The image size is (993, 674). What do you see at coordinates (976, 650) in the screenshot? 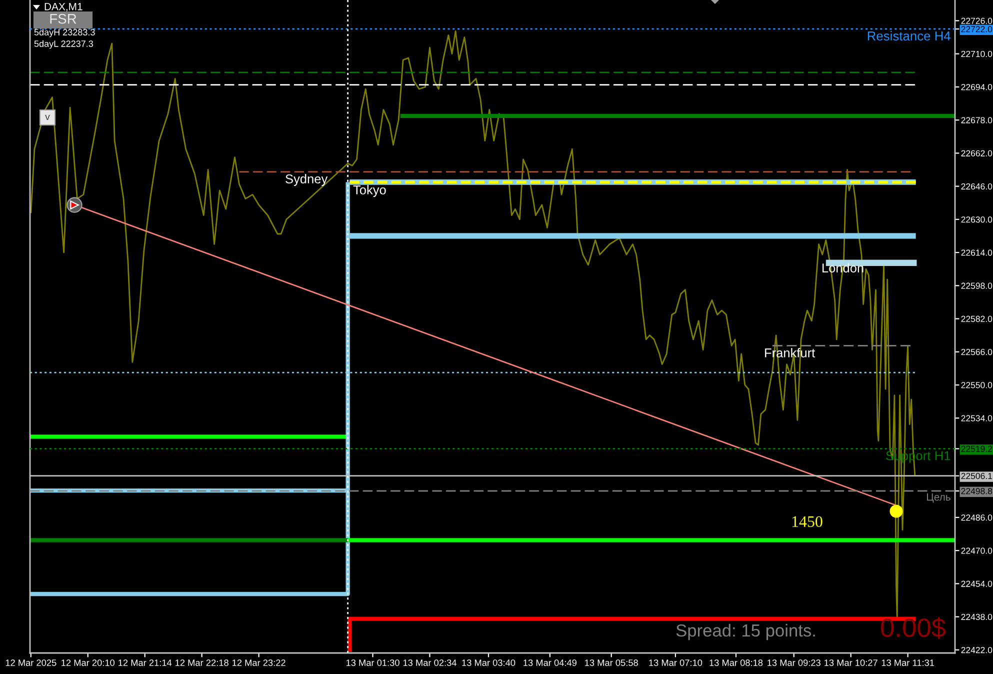
I see `y-tick-label: 22422.0` at bounding box center [976, 650].